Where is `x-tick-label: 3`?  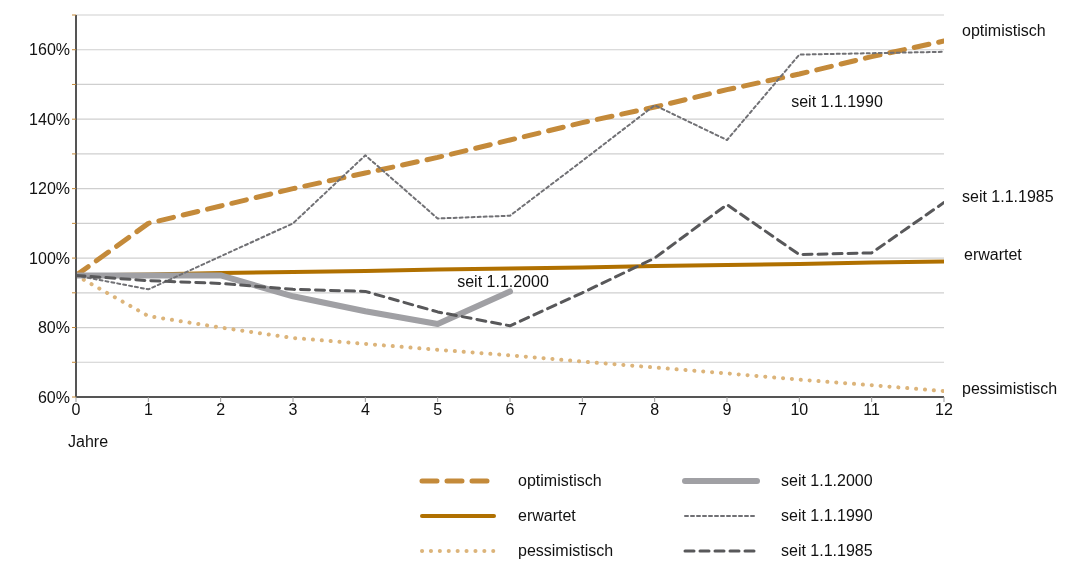
x-tick-label: 3 is located at coordinates (293, 410).